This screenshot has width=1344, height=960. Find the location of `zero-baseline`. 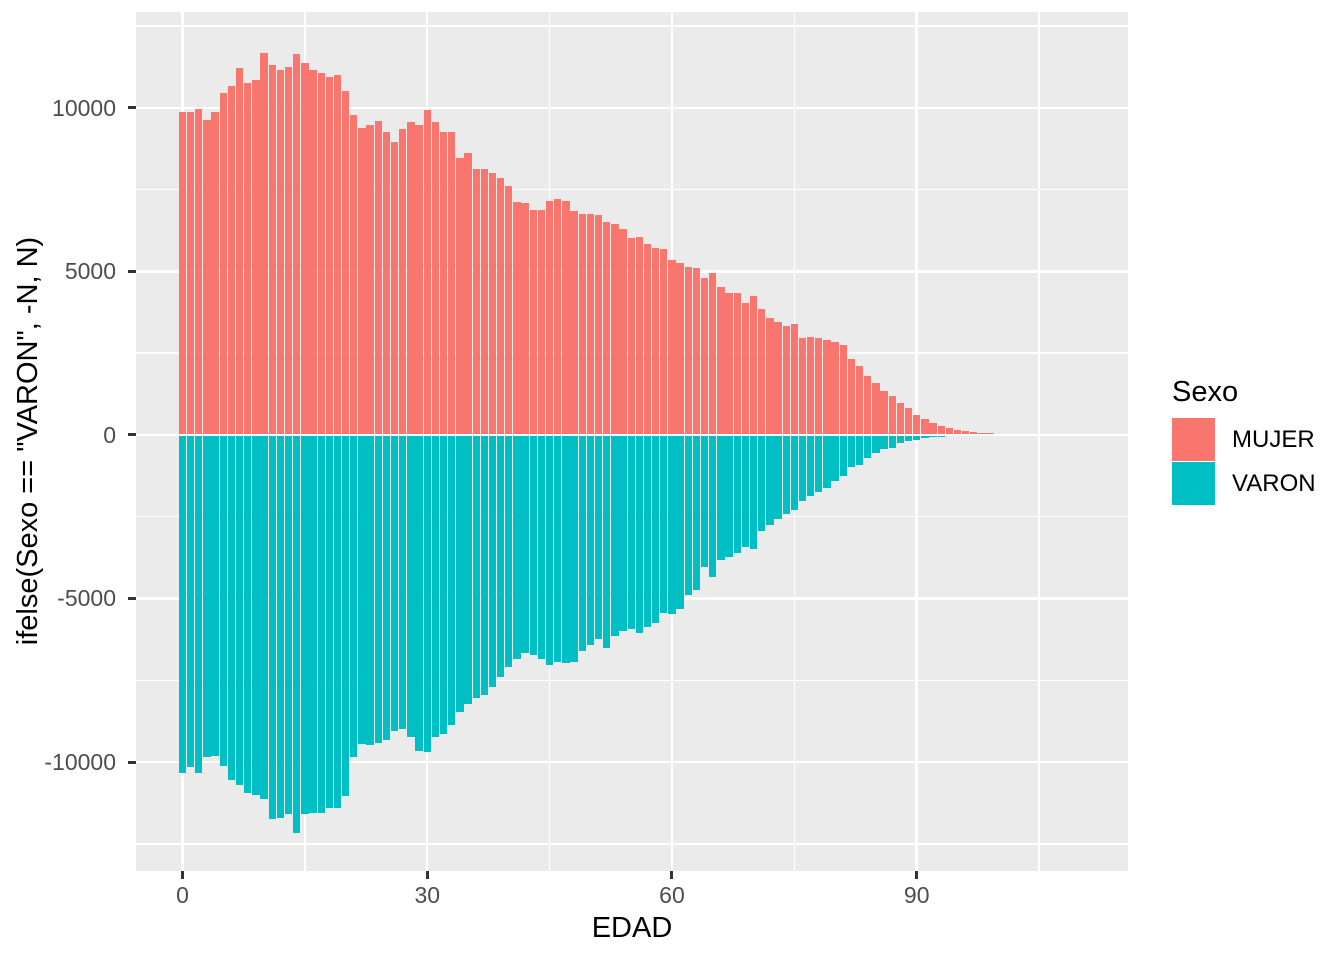

zero-baseline is located at coordinates (632, 434).